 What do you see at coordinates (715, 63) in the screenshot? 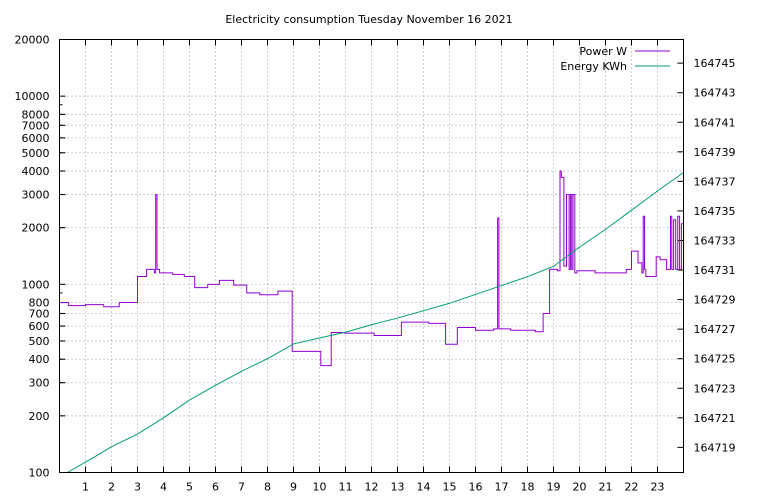
I see `y2-tick-label: 164745` at bounding box center [715, 63].